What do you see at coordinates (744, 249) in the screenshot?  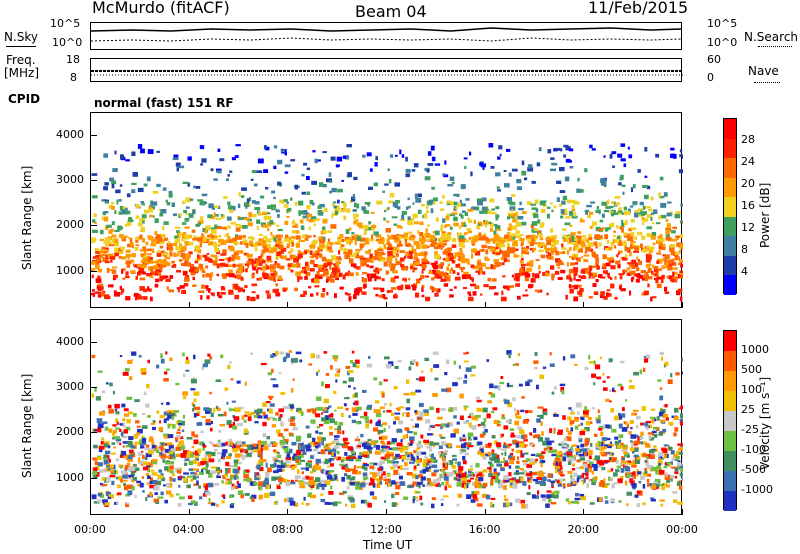 I see `power-colorbar-tick-label: 8` at bounding box center [744, 249].